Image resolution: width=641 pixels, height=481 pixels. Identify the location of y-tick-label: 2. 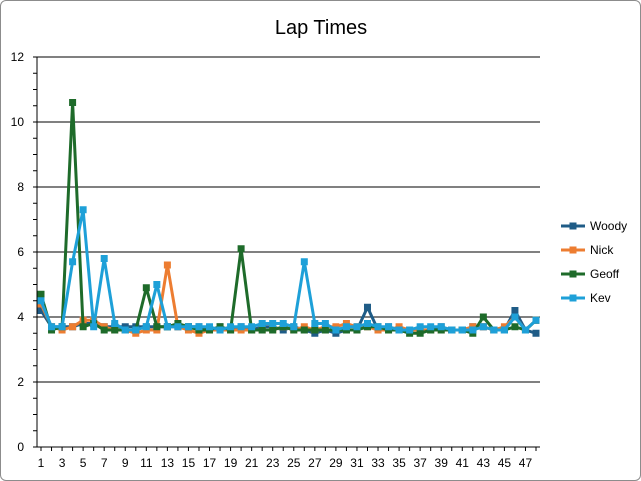
(20, 382).